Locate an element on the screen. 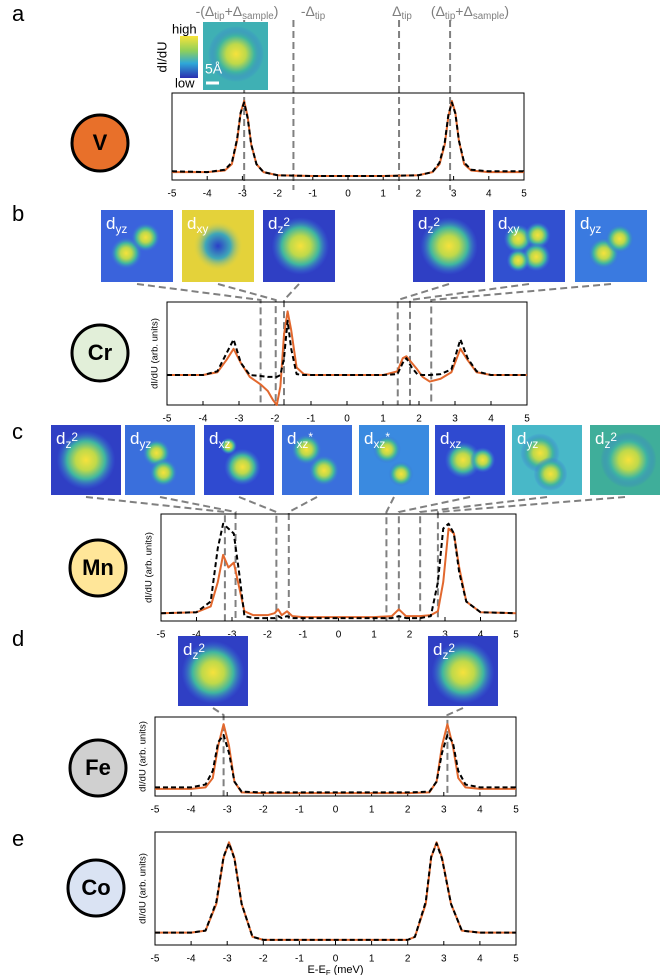 This screenshot has width=664, height=975. orbital-label: dxz is located at coordinates (450, 440).